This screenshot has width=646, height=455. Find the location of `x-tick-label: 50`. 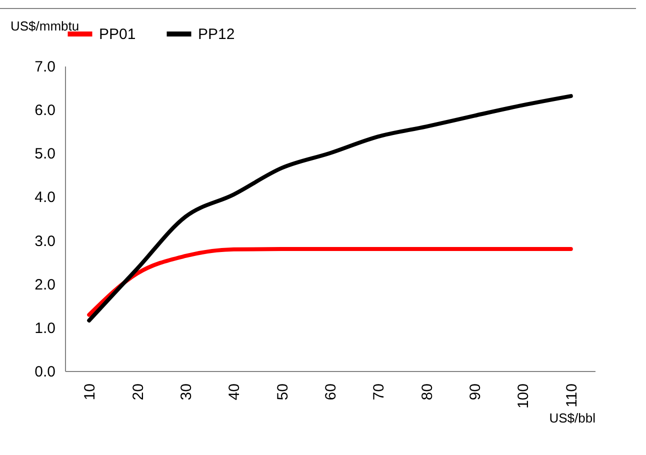

x-tick-label: 50 is located at coordinates (283, 392).